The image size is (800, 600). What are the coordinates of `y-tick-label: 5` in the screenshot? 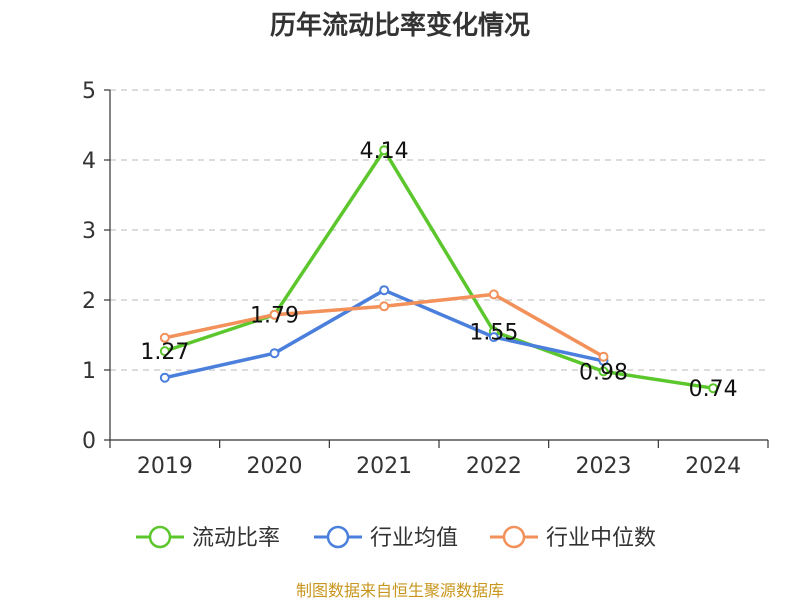 It's located at (89, 91).